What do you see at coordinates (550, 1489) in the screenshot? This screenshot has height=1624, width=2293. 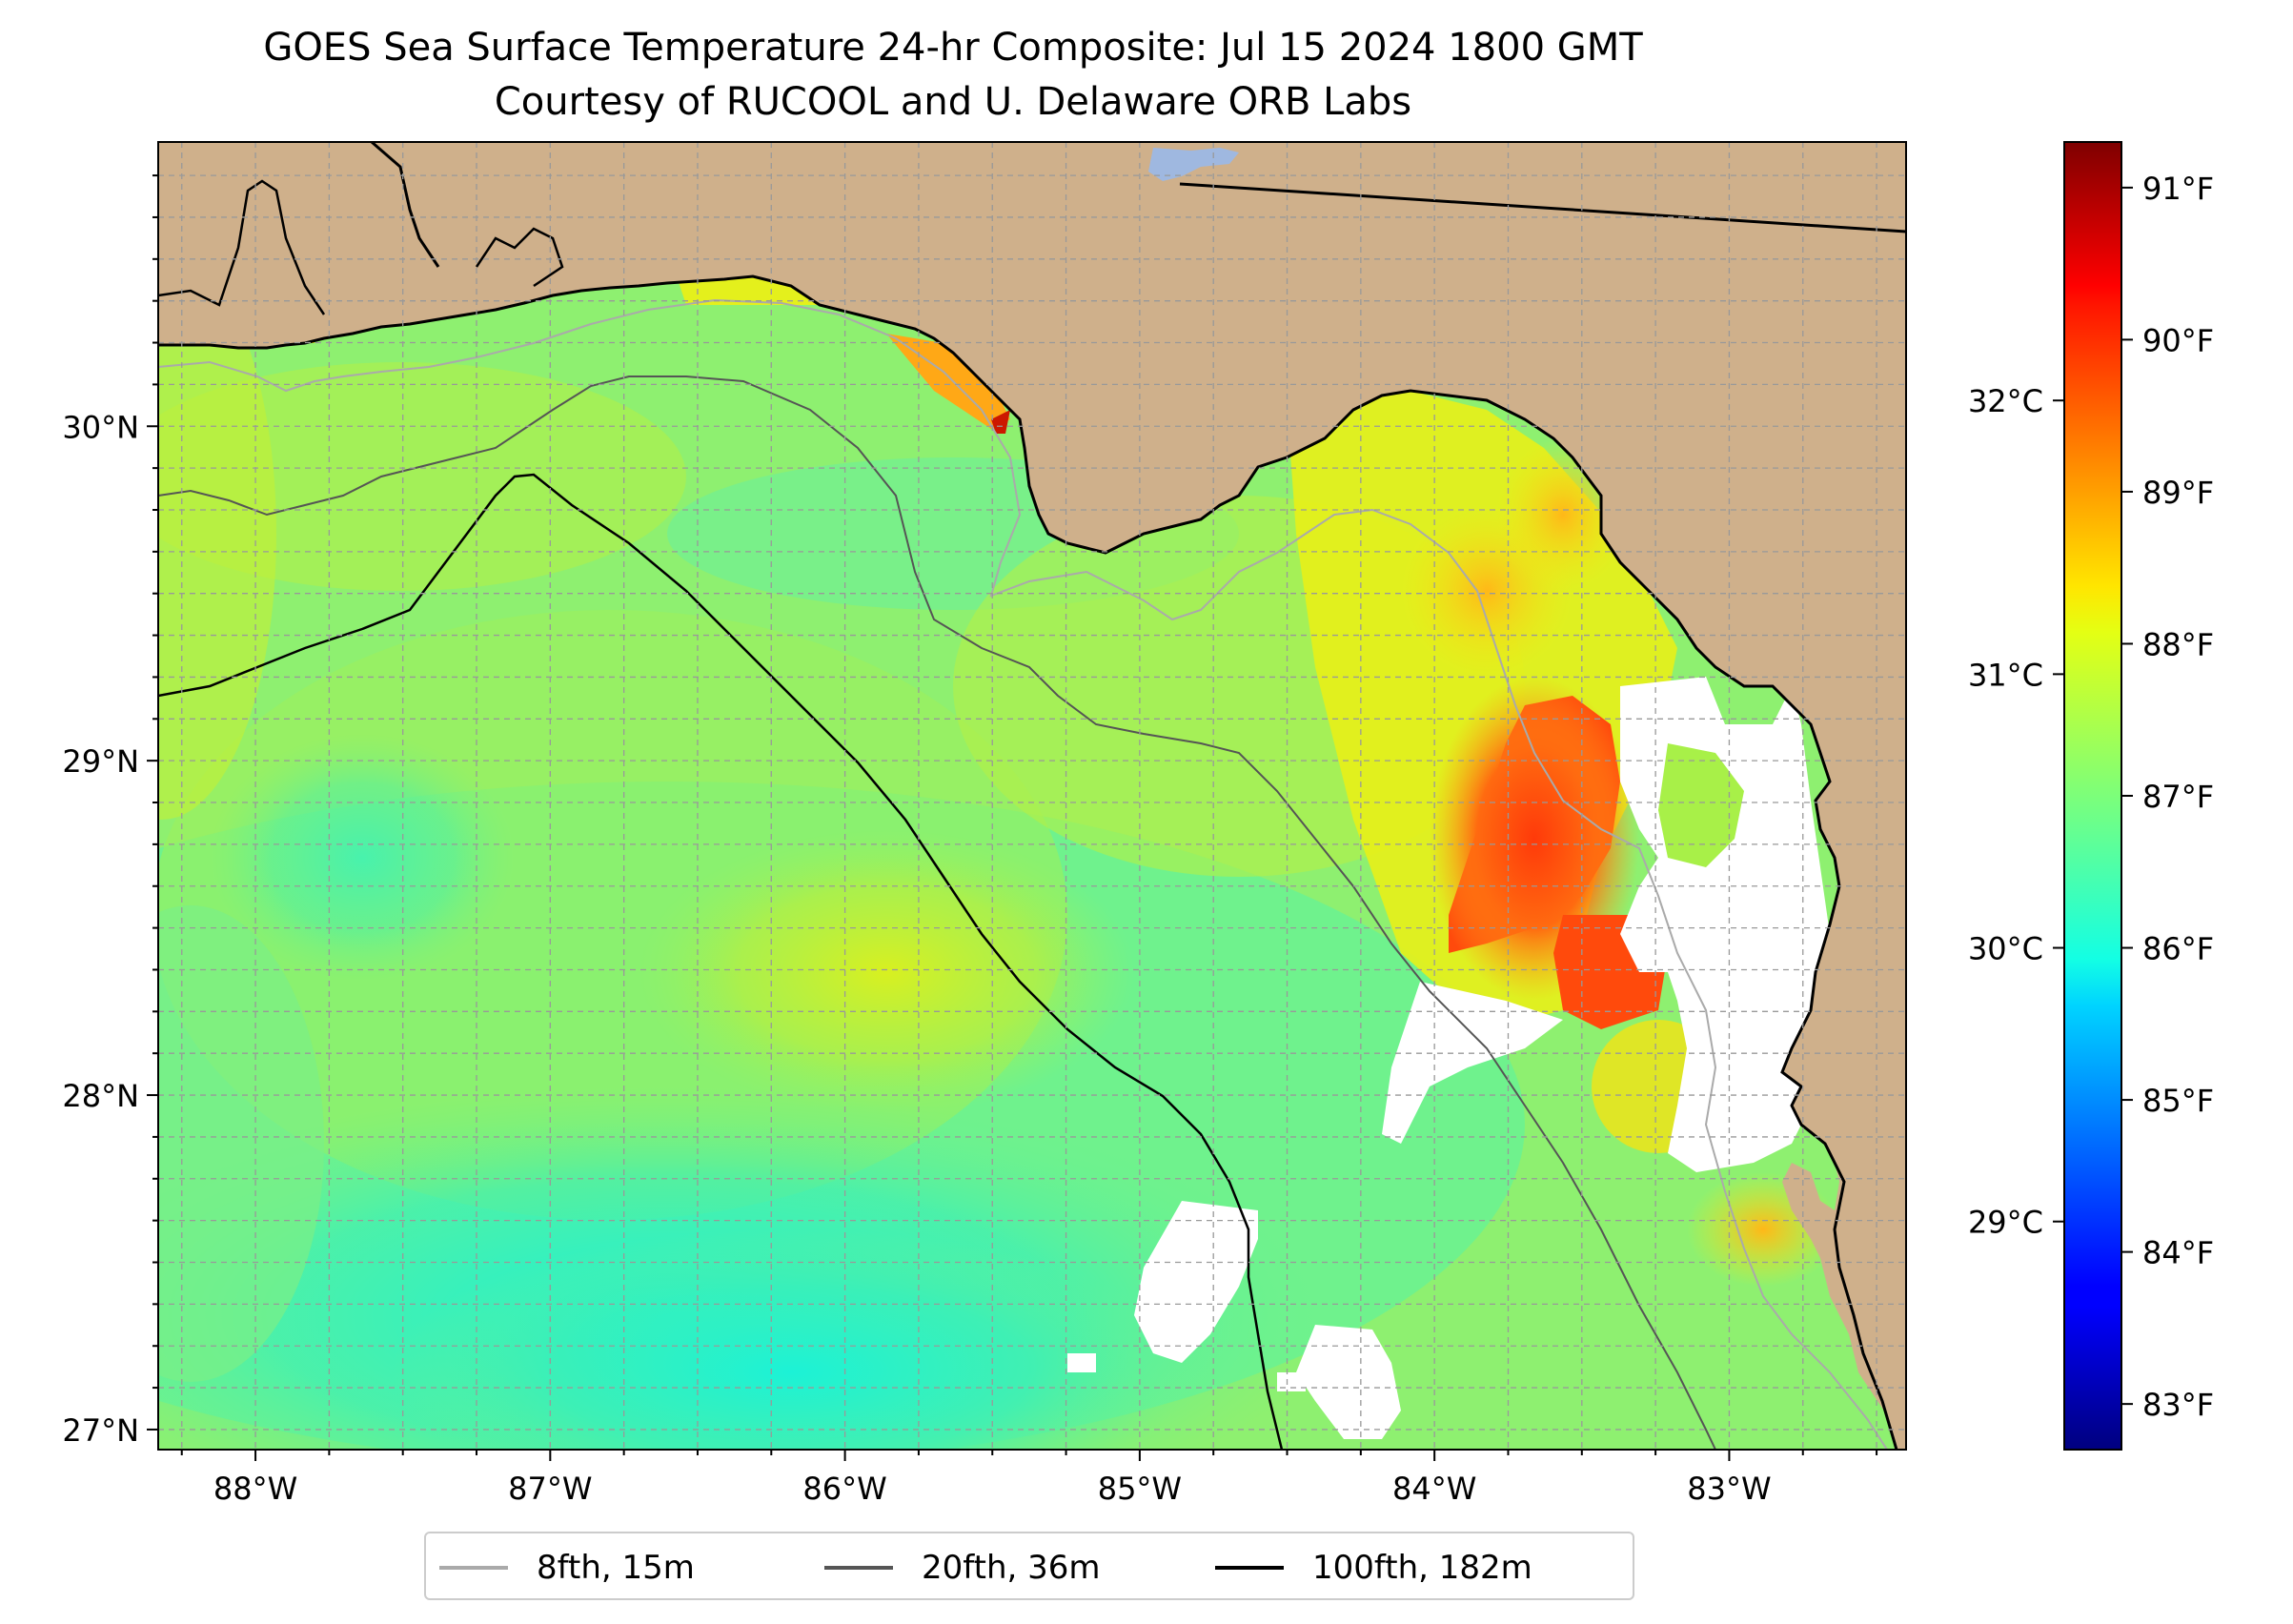 I see `lon-tick-label: 87°W` at bounding box center [550, 1489].